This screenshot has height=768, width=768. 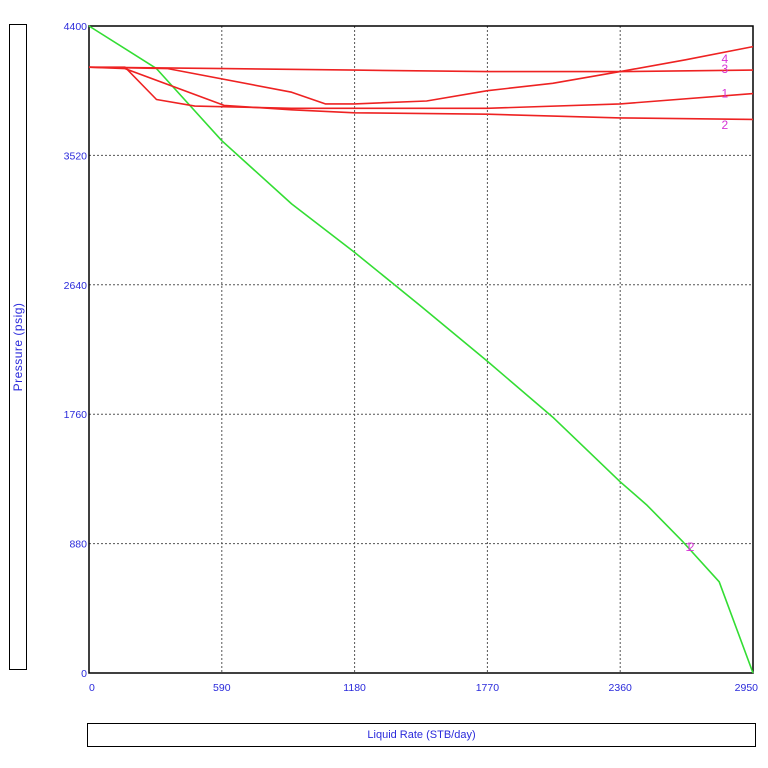 I want to click on x-tick-label: 1180, so click(x=354, y=688).